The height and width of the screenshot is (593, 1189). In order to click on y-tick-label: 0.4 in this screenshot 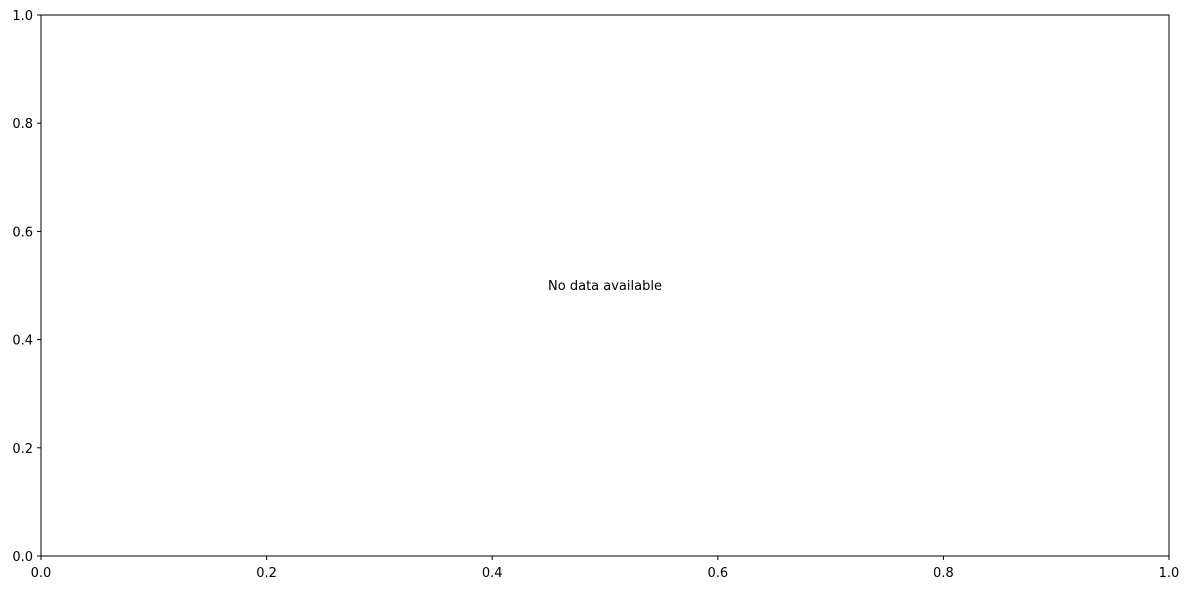, I will do `click(22, 341)`.